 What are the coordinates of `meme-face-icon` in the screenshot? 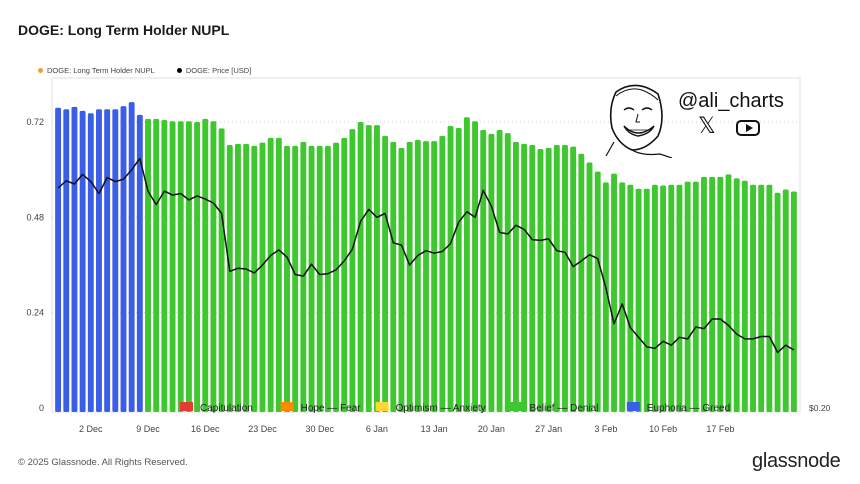 It's located at (638, 121).